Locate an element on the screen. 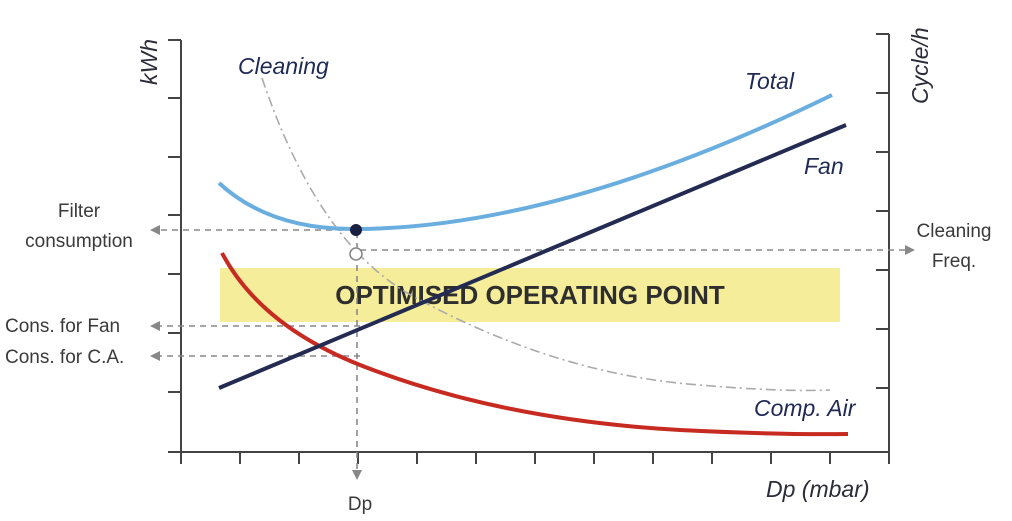  left-axis-unit: kWh is located at coordinates (149, 62).